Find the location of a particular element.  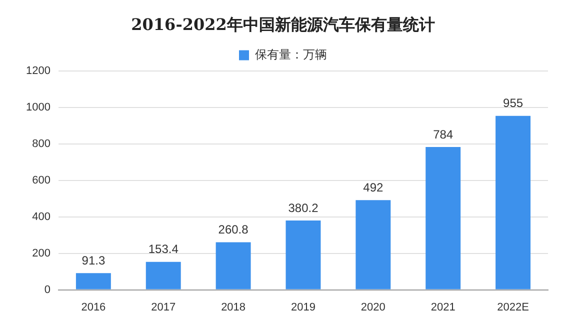

data-label: 91.3 is located at coordinates (94, 260).